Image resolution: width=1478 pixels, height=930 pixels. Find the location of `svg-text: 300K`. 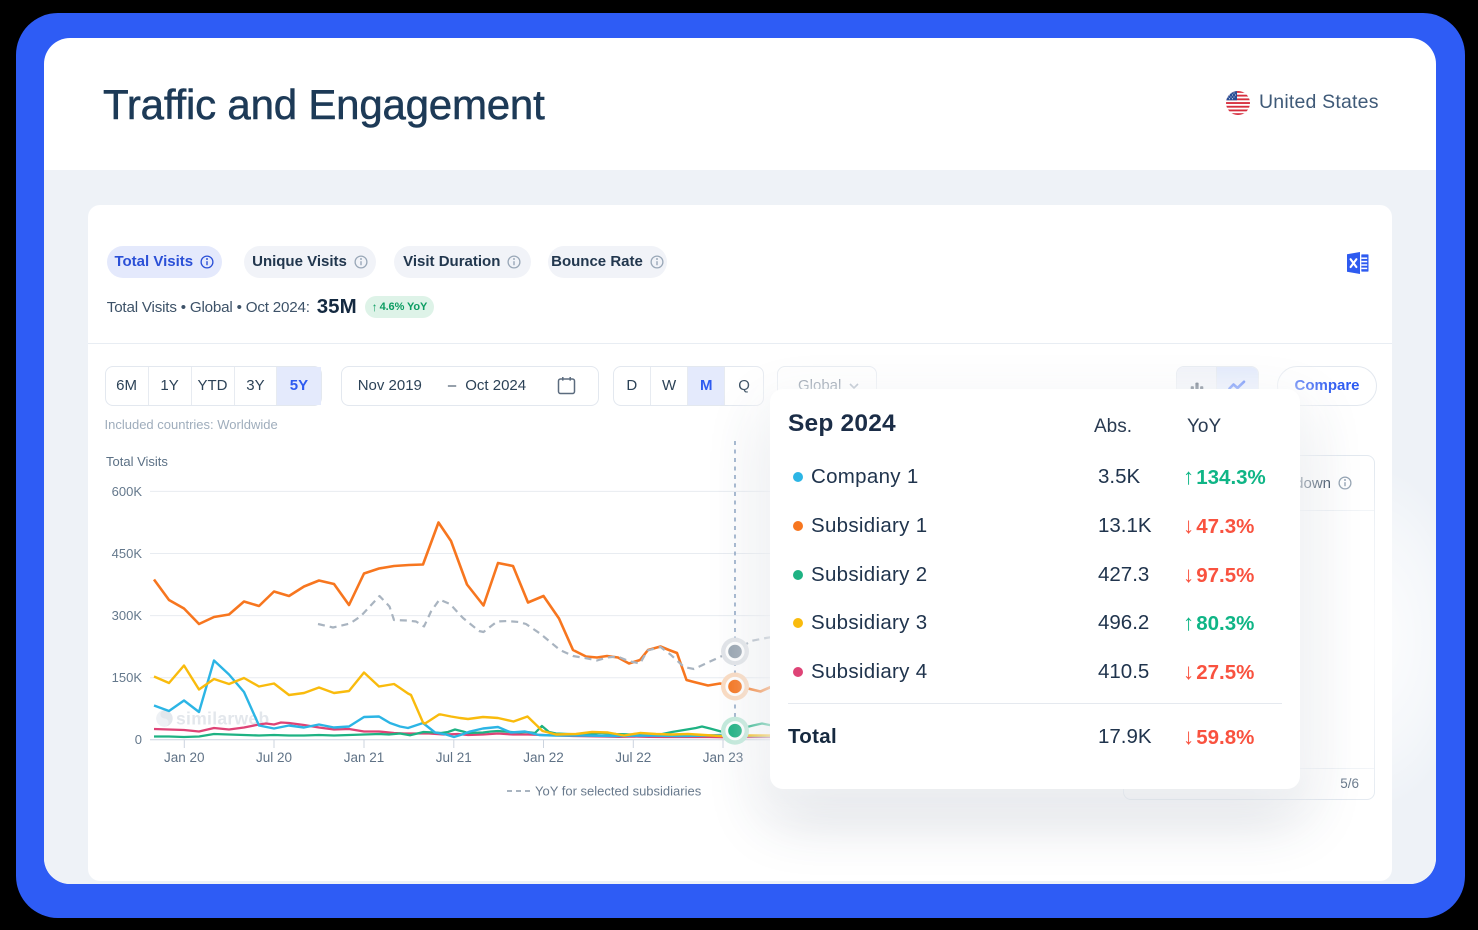

svg-text: 300K is located at coordinates (127, 615).